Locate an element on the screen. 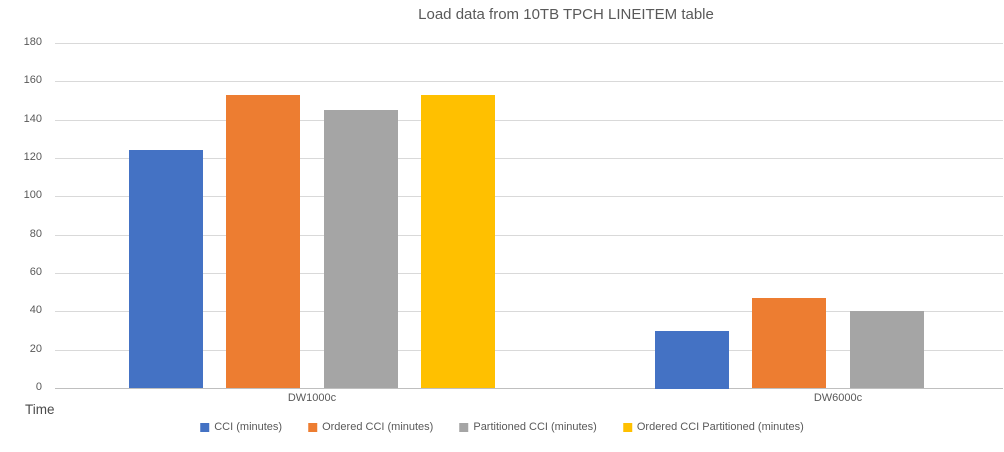 The height and width of the screenshot is (452, 1004). legend-item-cci-minutes: CCI (minutes) is located at coordinates (241, 427).